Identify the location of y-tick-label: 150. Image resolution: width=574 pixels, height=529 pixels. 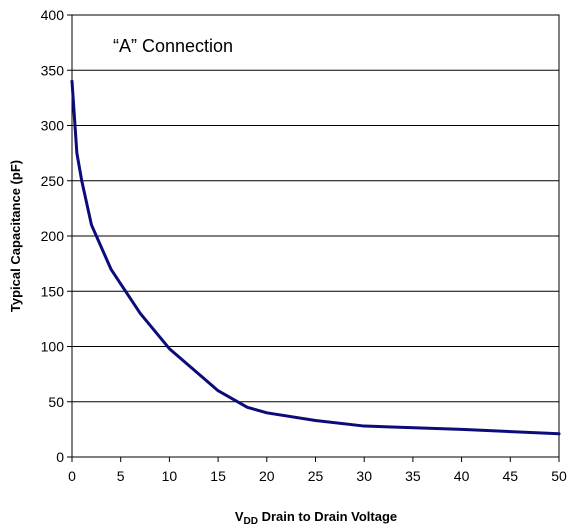
(53, 291).